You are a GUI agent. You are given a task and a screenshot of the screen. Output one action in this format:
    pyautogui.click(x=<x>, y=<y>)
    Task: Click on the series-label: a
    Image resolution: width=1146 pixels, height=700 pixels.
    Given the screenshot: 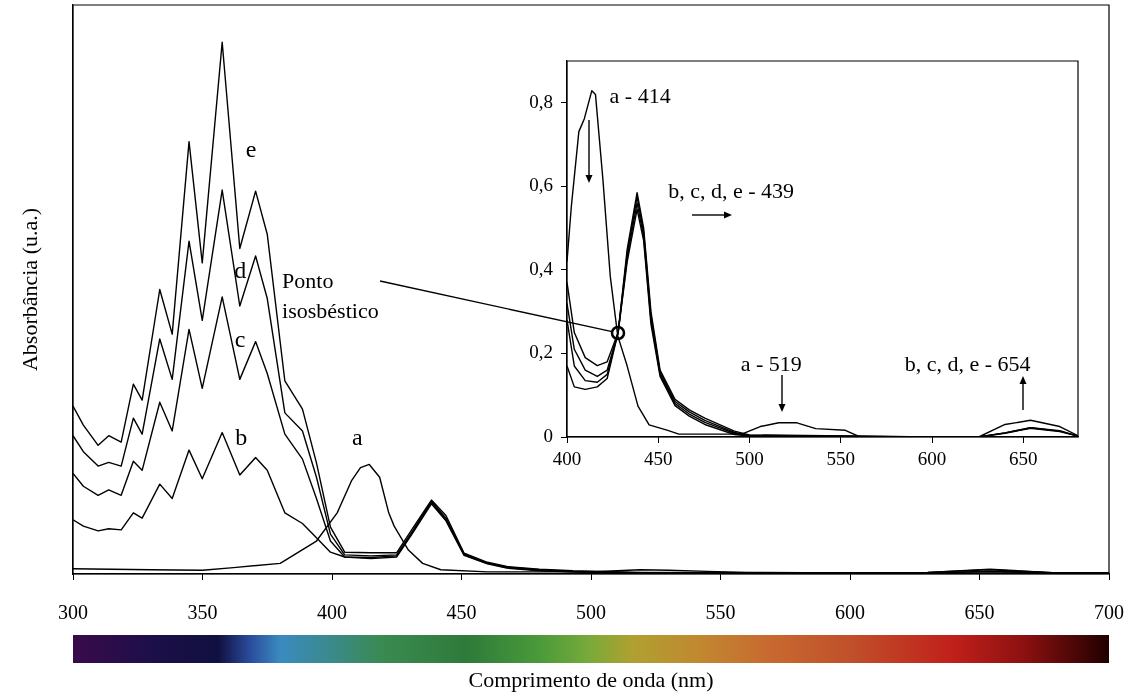 What is the action you would take?
    pyautogui.click(x=357, y=436)
    